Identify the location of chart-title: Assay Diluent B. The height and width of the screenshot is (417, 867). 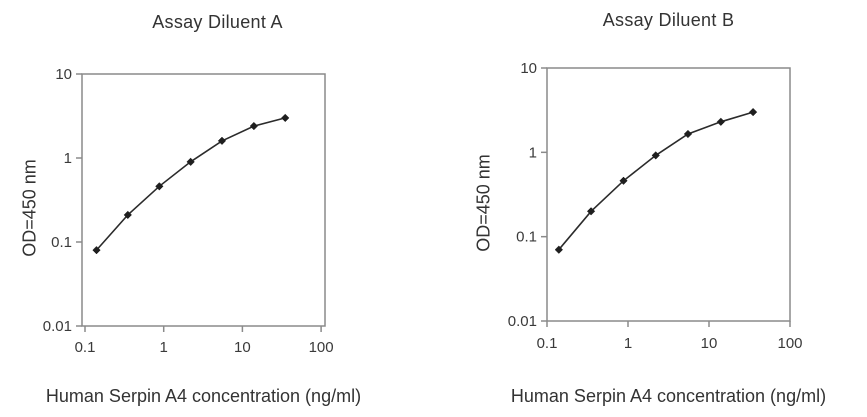
(668, 20).